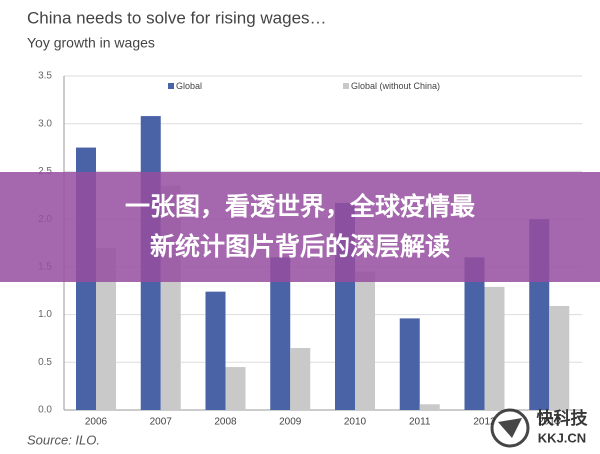 The width and height of the screenshot is (600, 454). What do you see at coordinates (549, 422) in the screenshot?
I see `x-tick-label: 2013` at bounding box center [549, 422].